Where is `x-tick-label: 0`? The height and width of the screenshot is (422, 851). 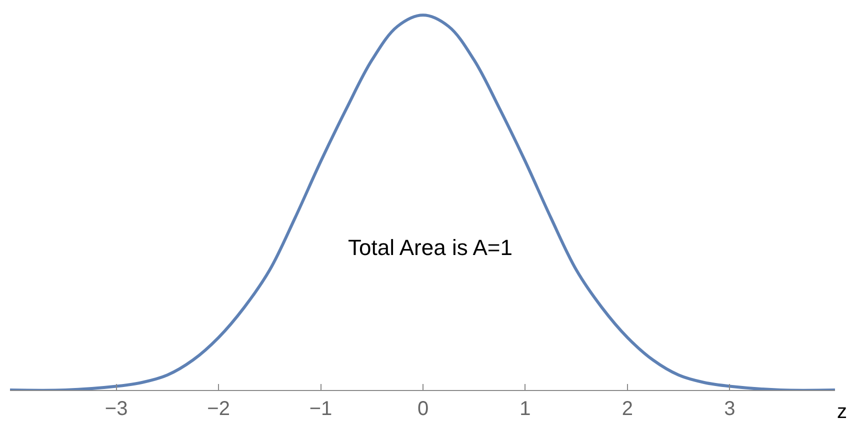 x-tick-label: 0 is located at coordinates (423, 409).